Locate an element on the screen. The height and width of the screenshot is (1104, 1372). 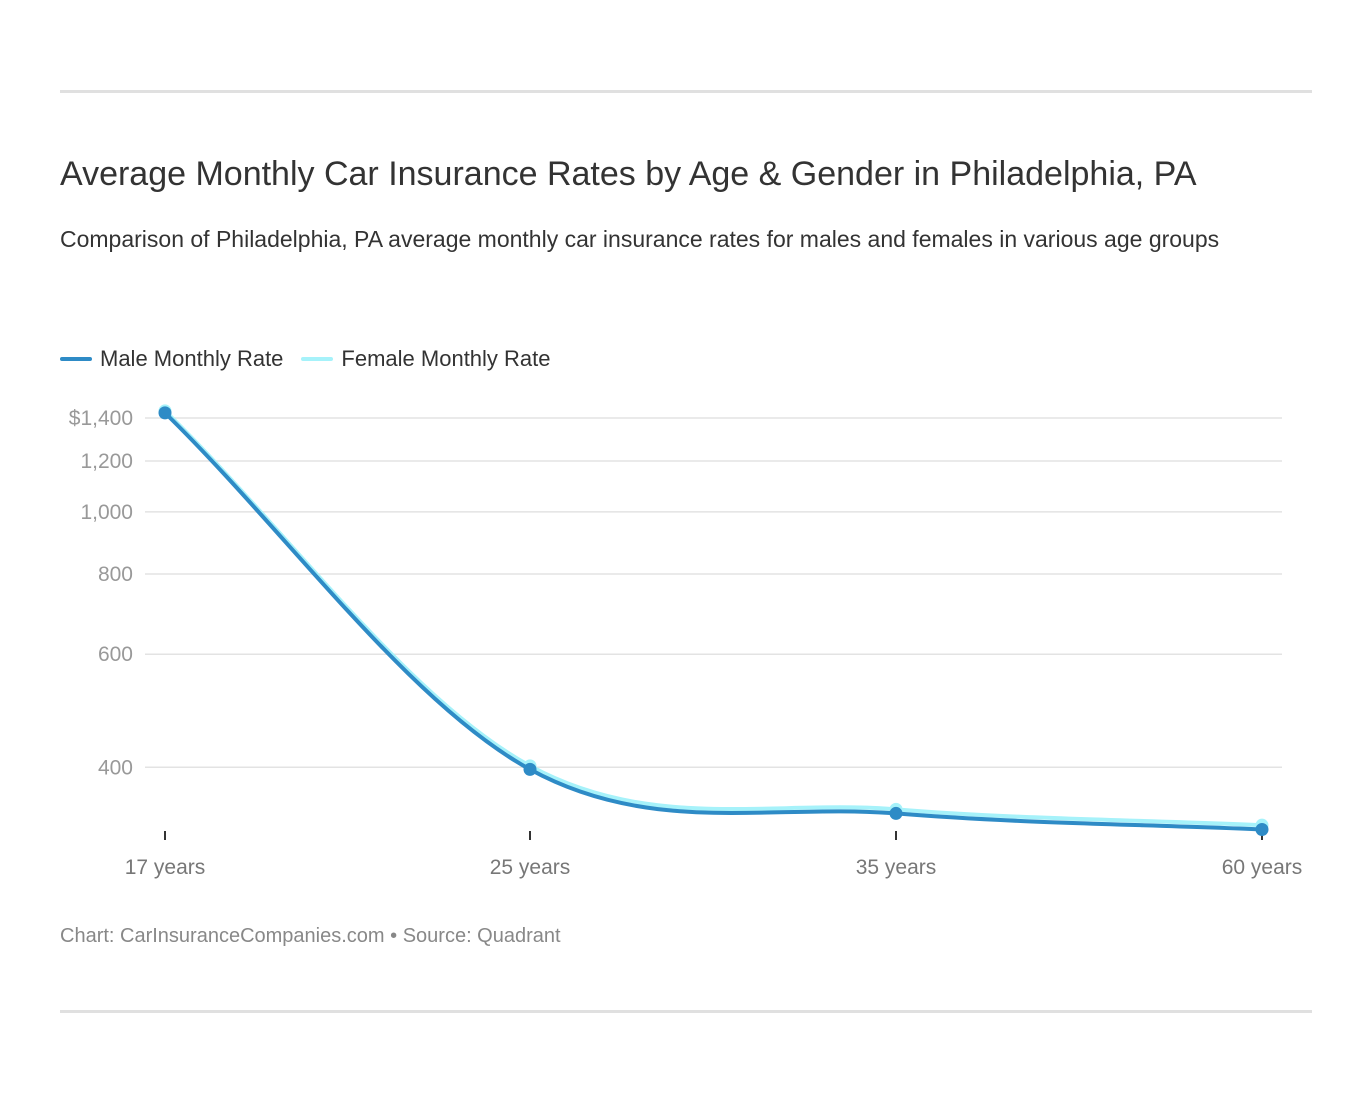
x-tick-label: 35 years is located at coordinates (896, 867).